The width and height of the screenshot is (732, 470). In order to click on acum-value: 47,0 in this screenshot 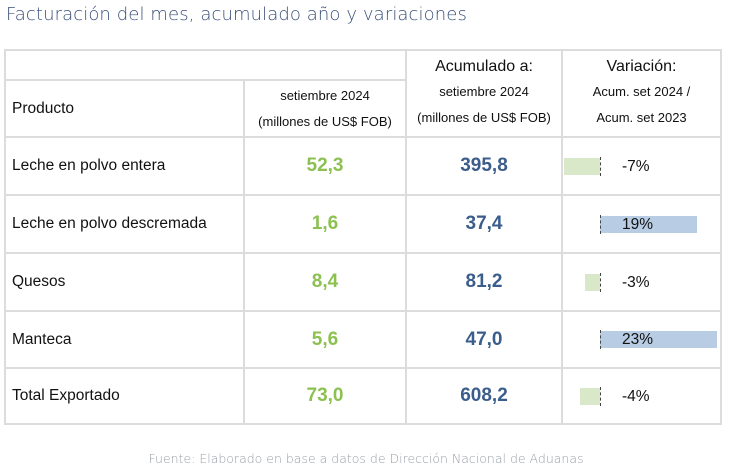, I will do `click(484, 339)`.